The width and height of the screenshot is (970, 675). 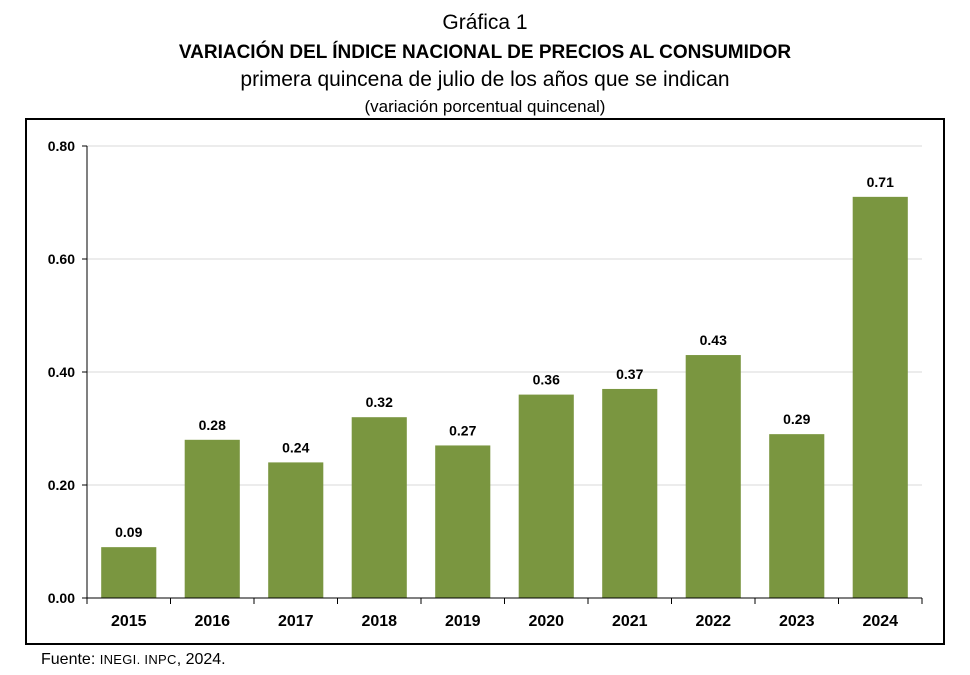 What do you see at coordinates (295, 447) in the screenshot?
I see `data-label: 0.24` at bounding box center [295, 447].